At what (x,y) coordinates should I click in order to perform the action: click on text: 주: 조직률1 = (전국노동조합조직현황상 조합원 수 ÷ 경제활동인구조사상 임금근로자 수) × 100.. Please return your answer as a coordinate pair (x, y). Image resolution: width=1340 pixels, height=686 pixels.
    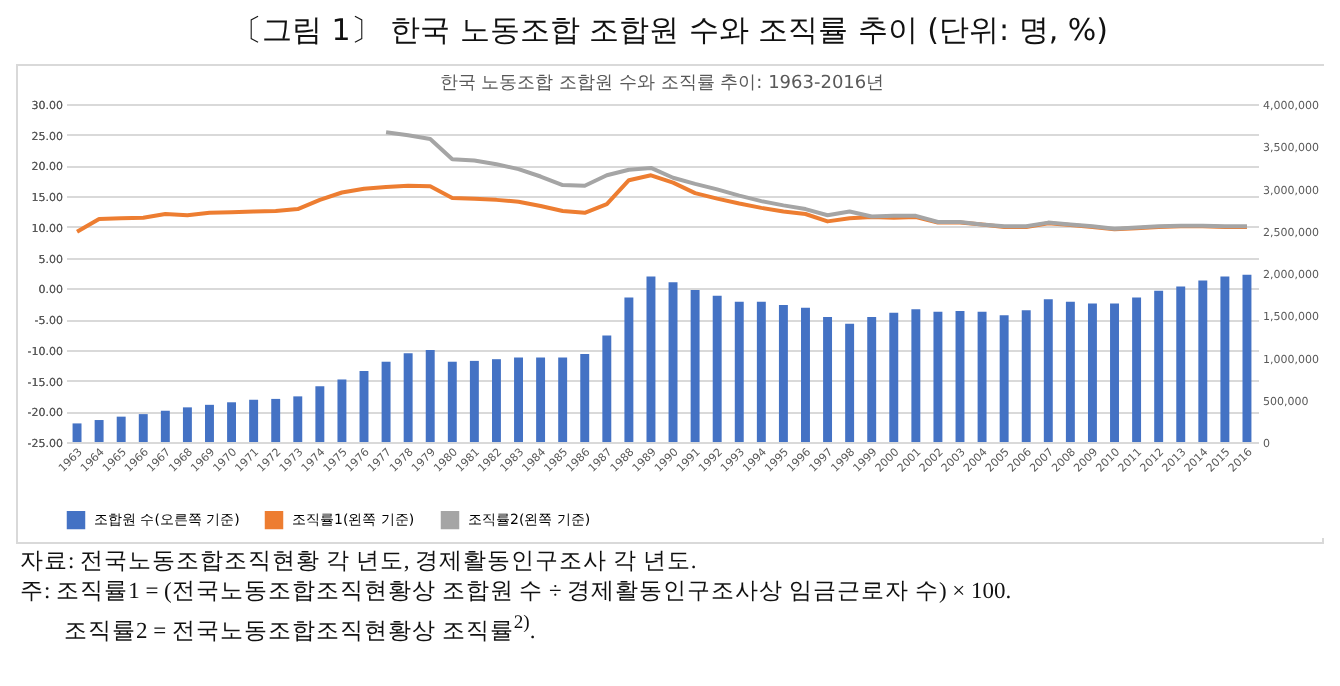
    Looking at the image, I should click on (517, 593).